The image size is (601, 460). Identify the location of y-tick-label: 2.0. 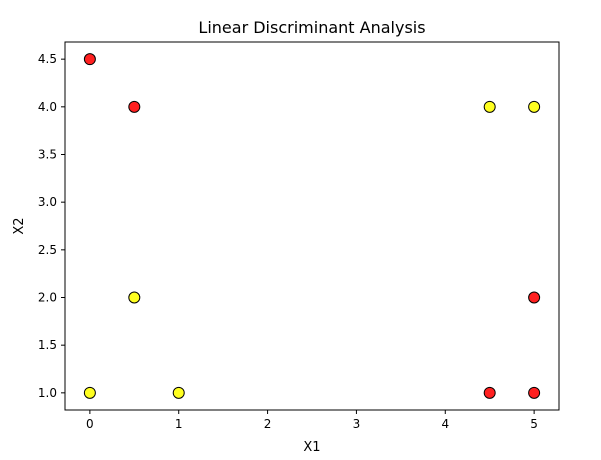
(47, 298).